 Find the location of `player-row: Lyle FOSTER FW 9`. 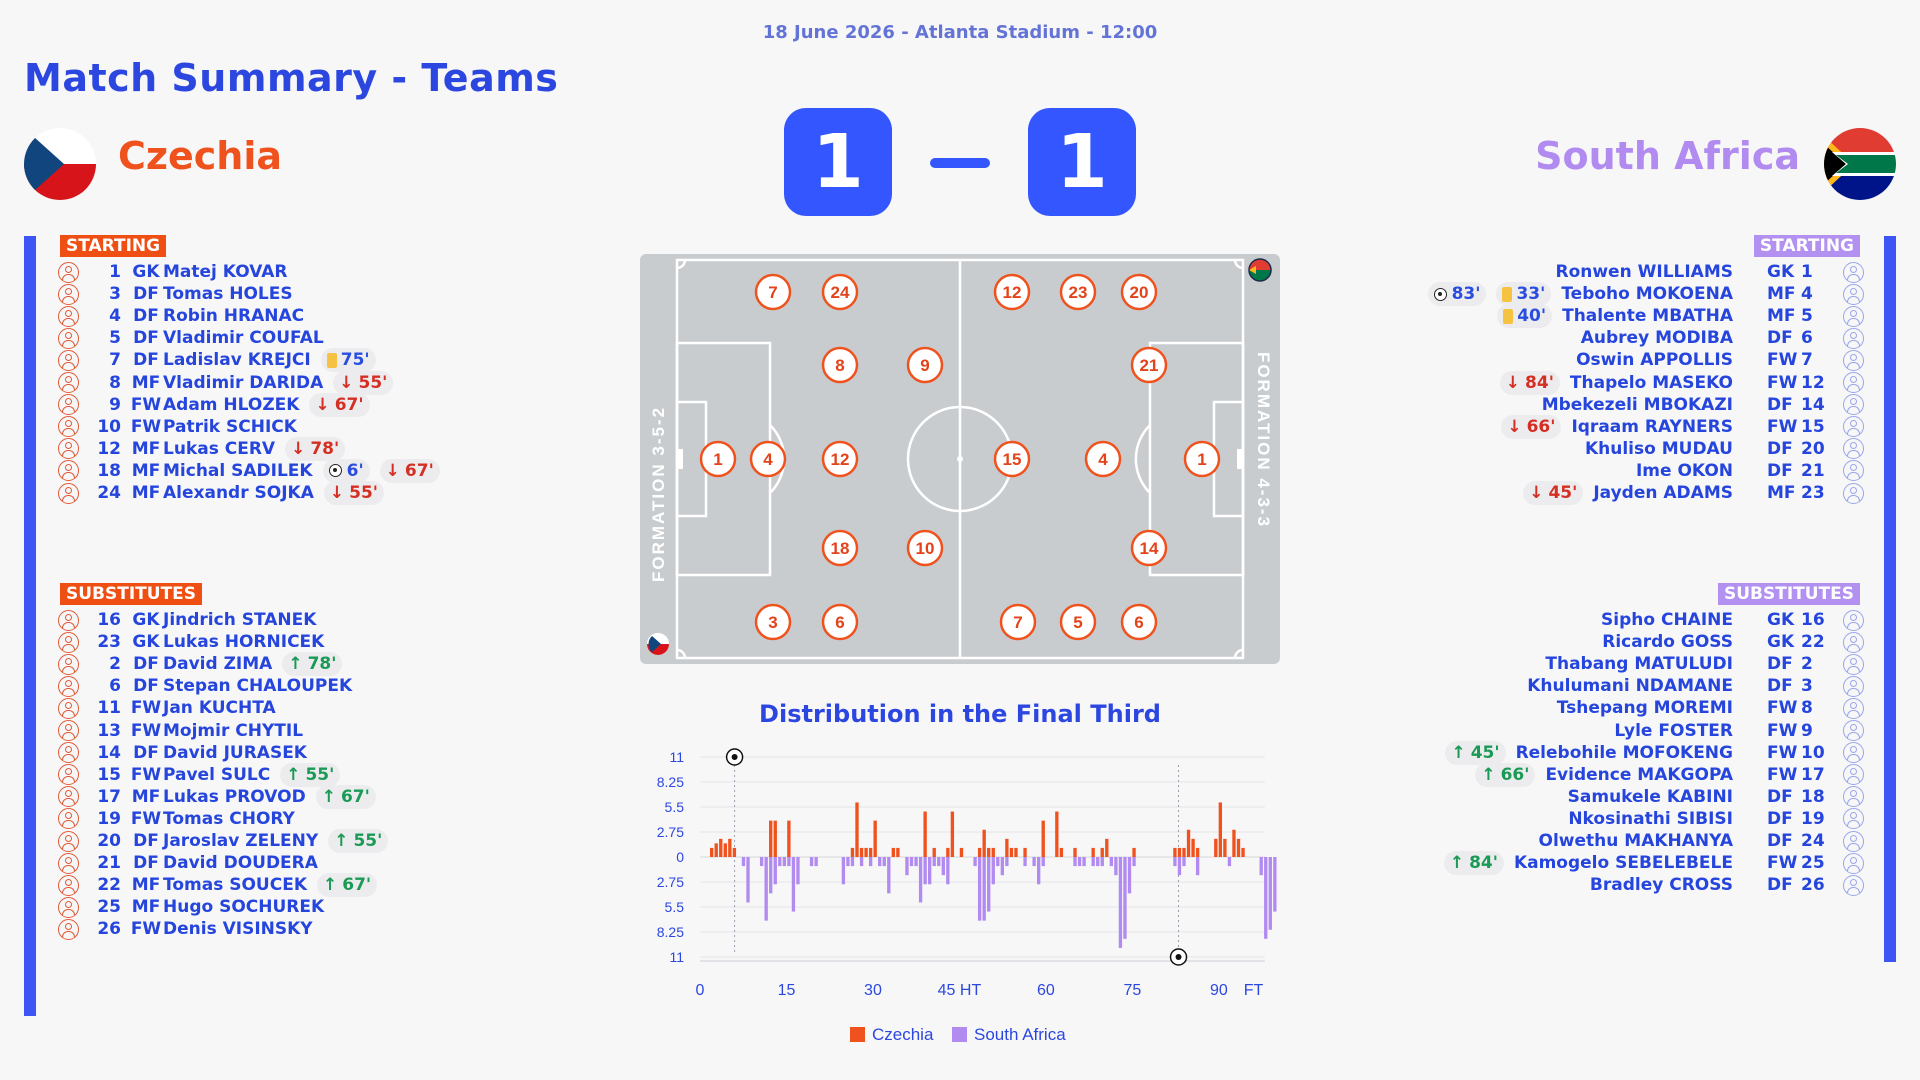

player-row: Lyle FOSTER FW 9 is located at coordinates (1739, 731).